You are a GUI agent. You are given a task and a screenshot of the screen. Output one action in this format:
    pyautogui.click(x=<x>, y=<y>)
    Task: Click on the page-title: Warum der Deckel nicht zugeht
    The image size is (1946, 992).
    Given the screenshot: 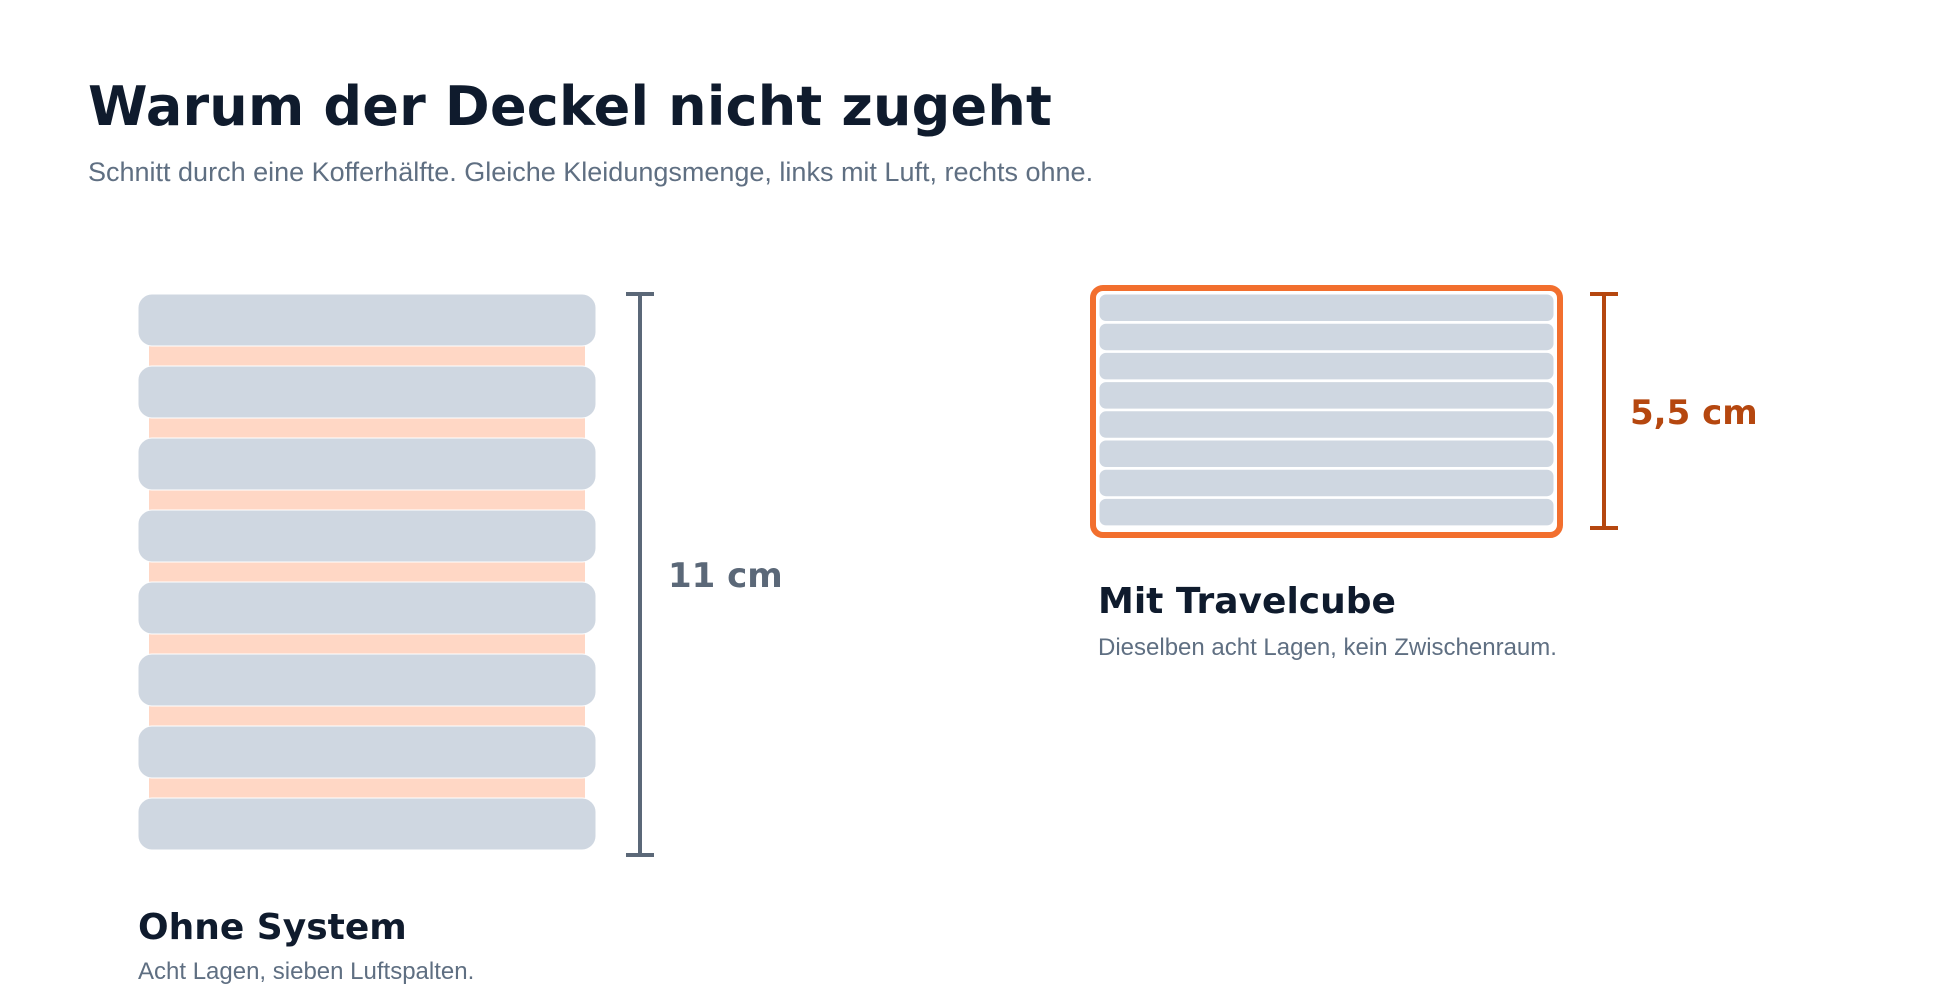 What is the action you would take?
    pyautogui.click(x=570, y=106)
    